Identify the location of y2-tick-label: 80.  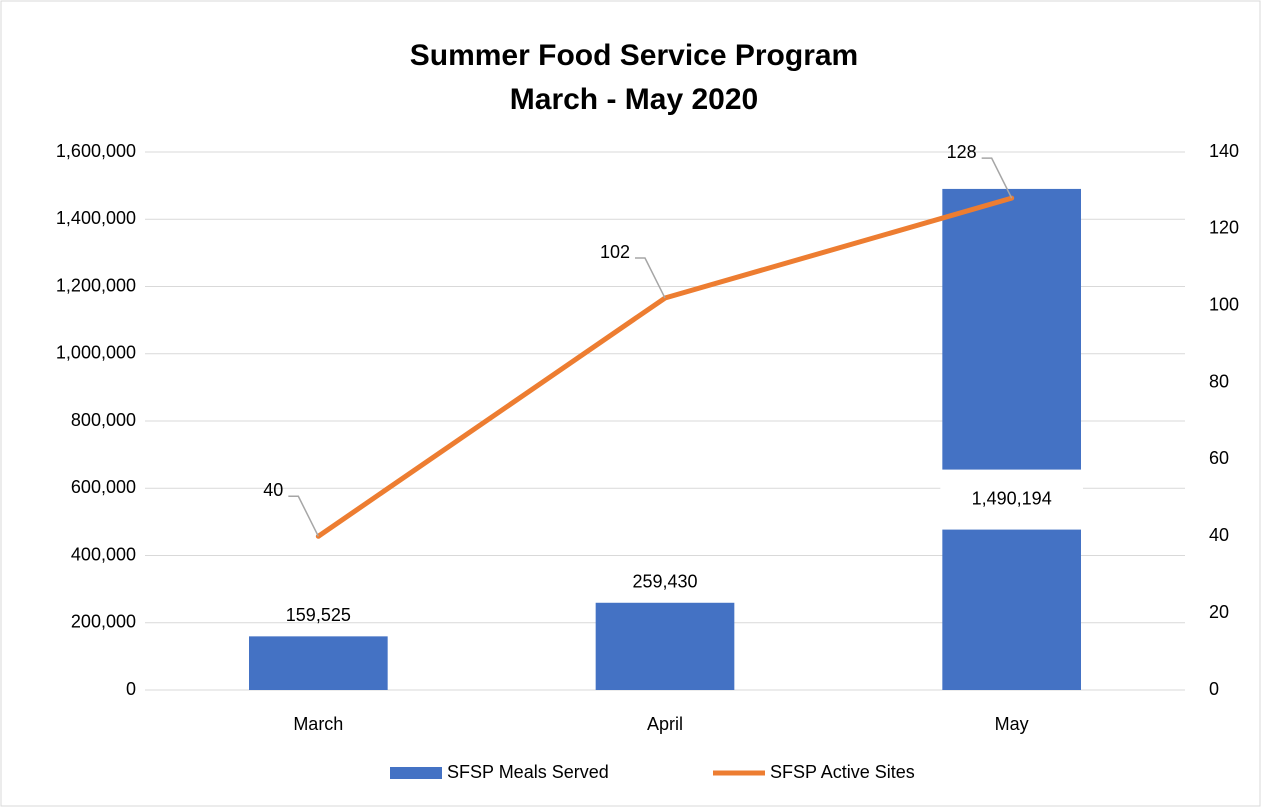
(1219, 381).